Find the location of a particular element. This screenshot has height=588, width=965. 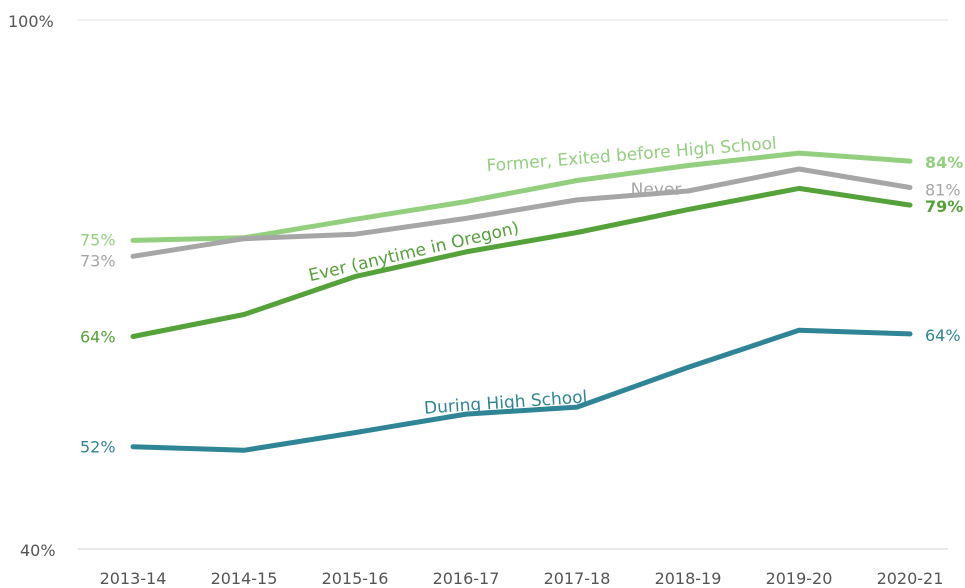

series-name-label-ever: Ever (anytime in Oregon) is located at coordinates (414, 252).